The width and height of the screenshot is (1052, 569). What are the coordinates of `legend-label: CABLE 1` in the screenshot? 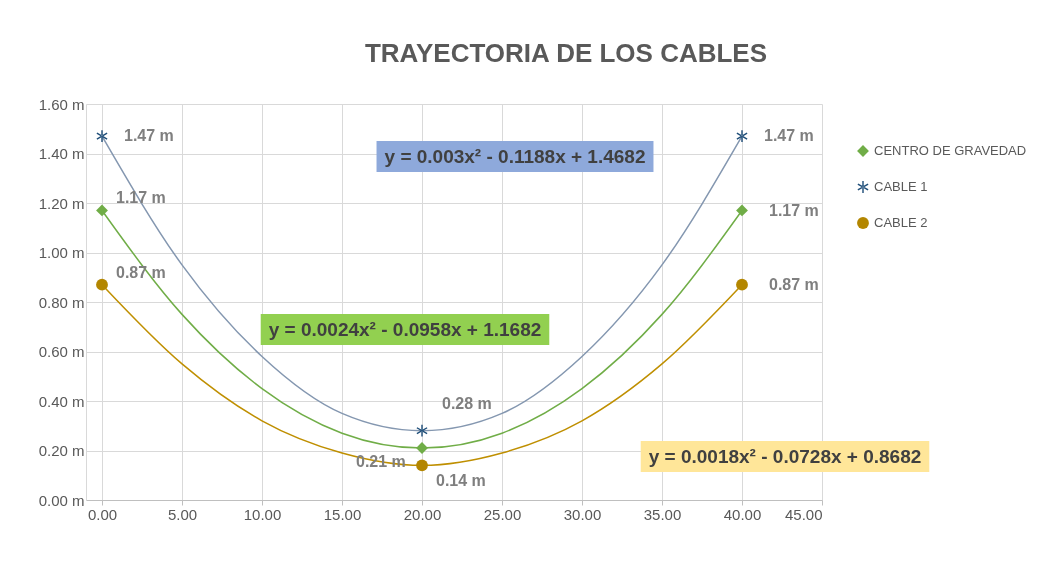 It's located at (901, 186).